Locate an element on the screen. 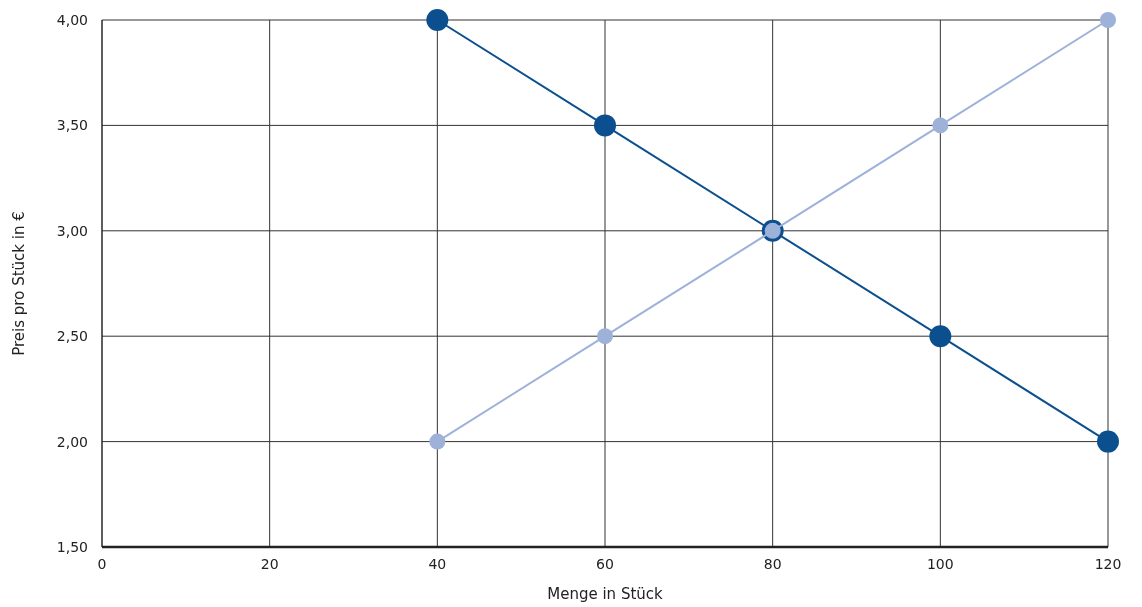 Image resolution: width=1142 pixels, height=607 pixels. y-tick-label: 3,50 is located at coordinates (72, 125).